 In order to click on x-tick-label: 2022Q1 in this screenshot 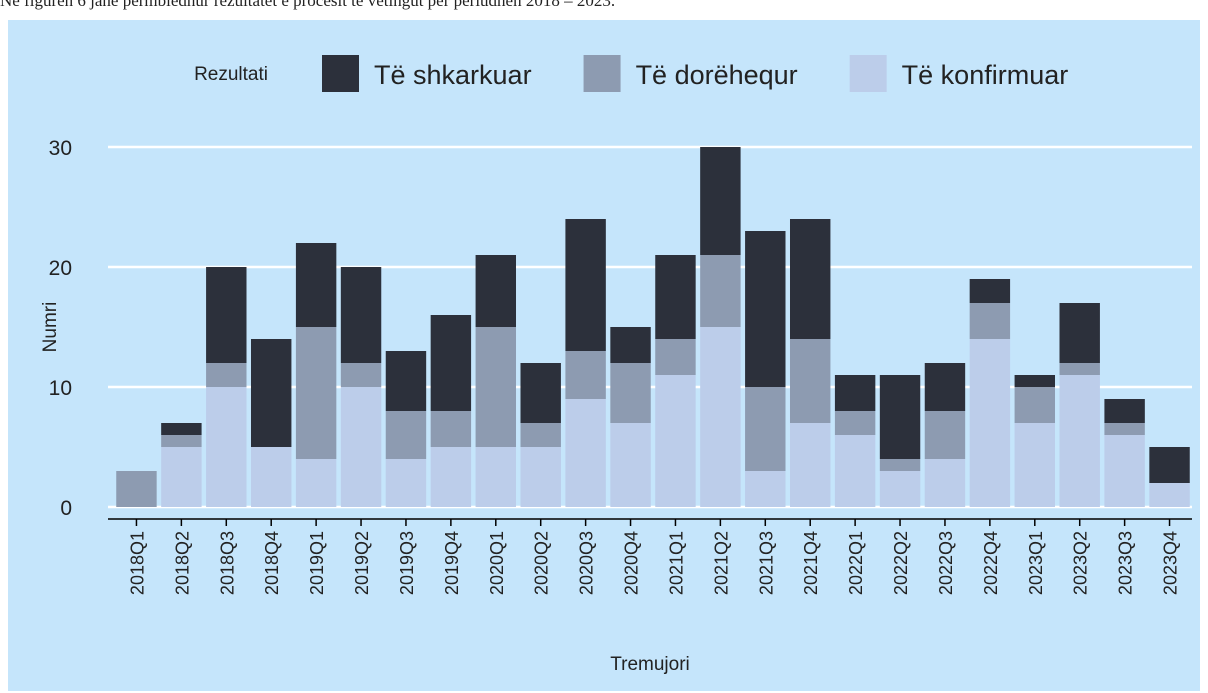, I will do `click(856, 563)`.